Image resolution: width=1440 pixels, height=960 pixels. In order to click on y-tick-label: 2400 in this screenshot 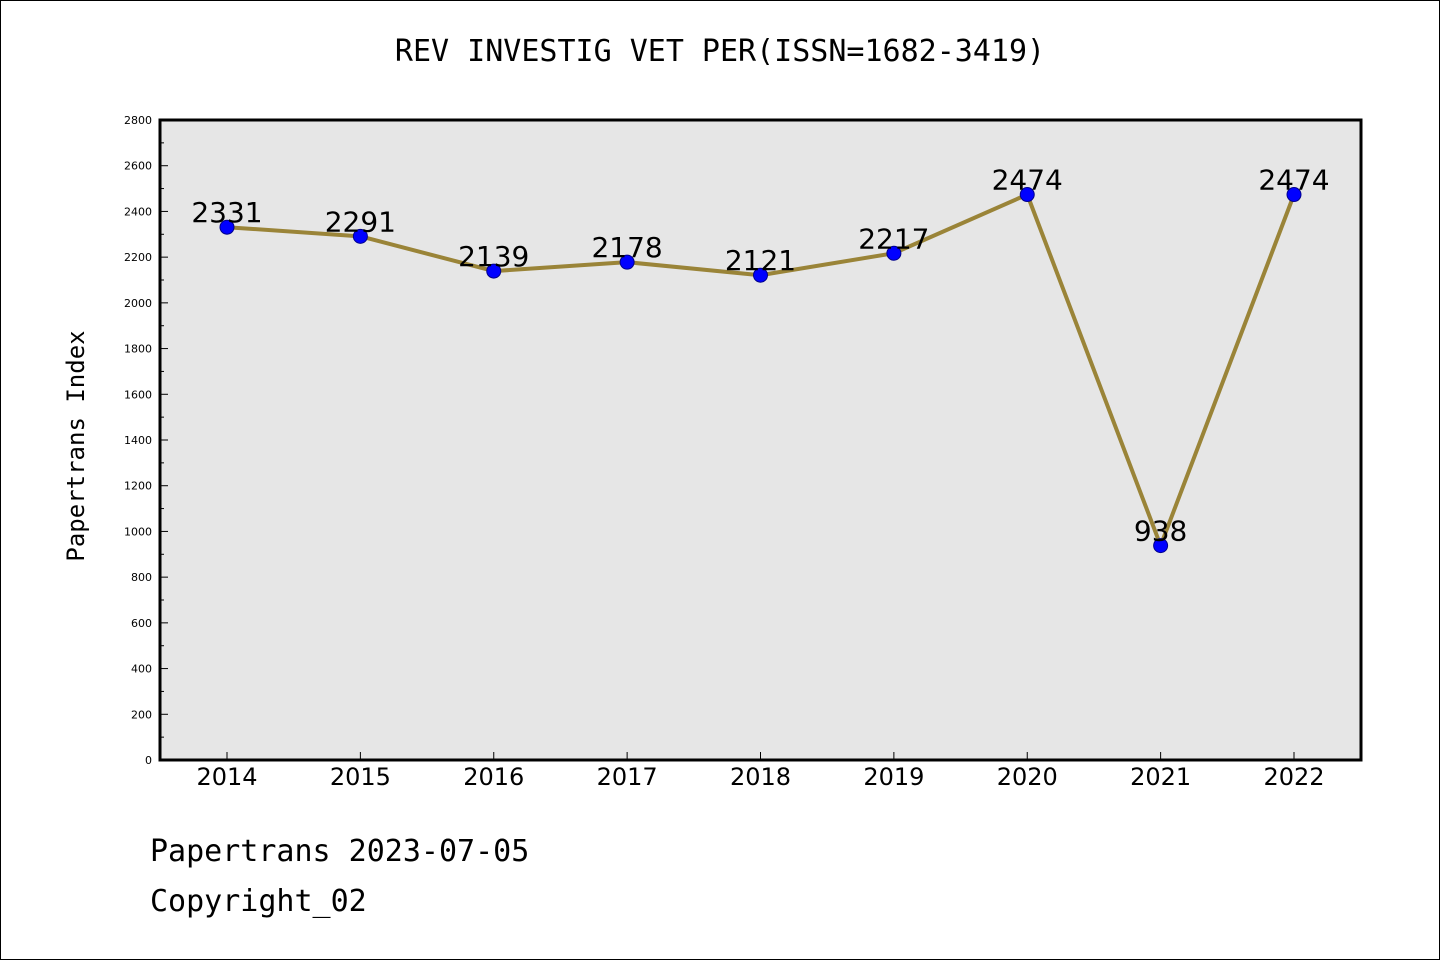, I will do `click(138, 211)`.